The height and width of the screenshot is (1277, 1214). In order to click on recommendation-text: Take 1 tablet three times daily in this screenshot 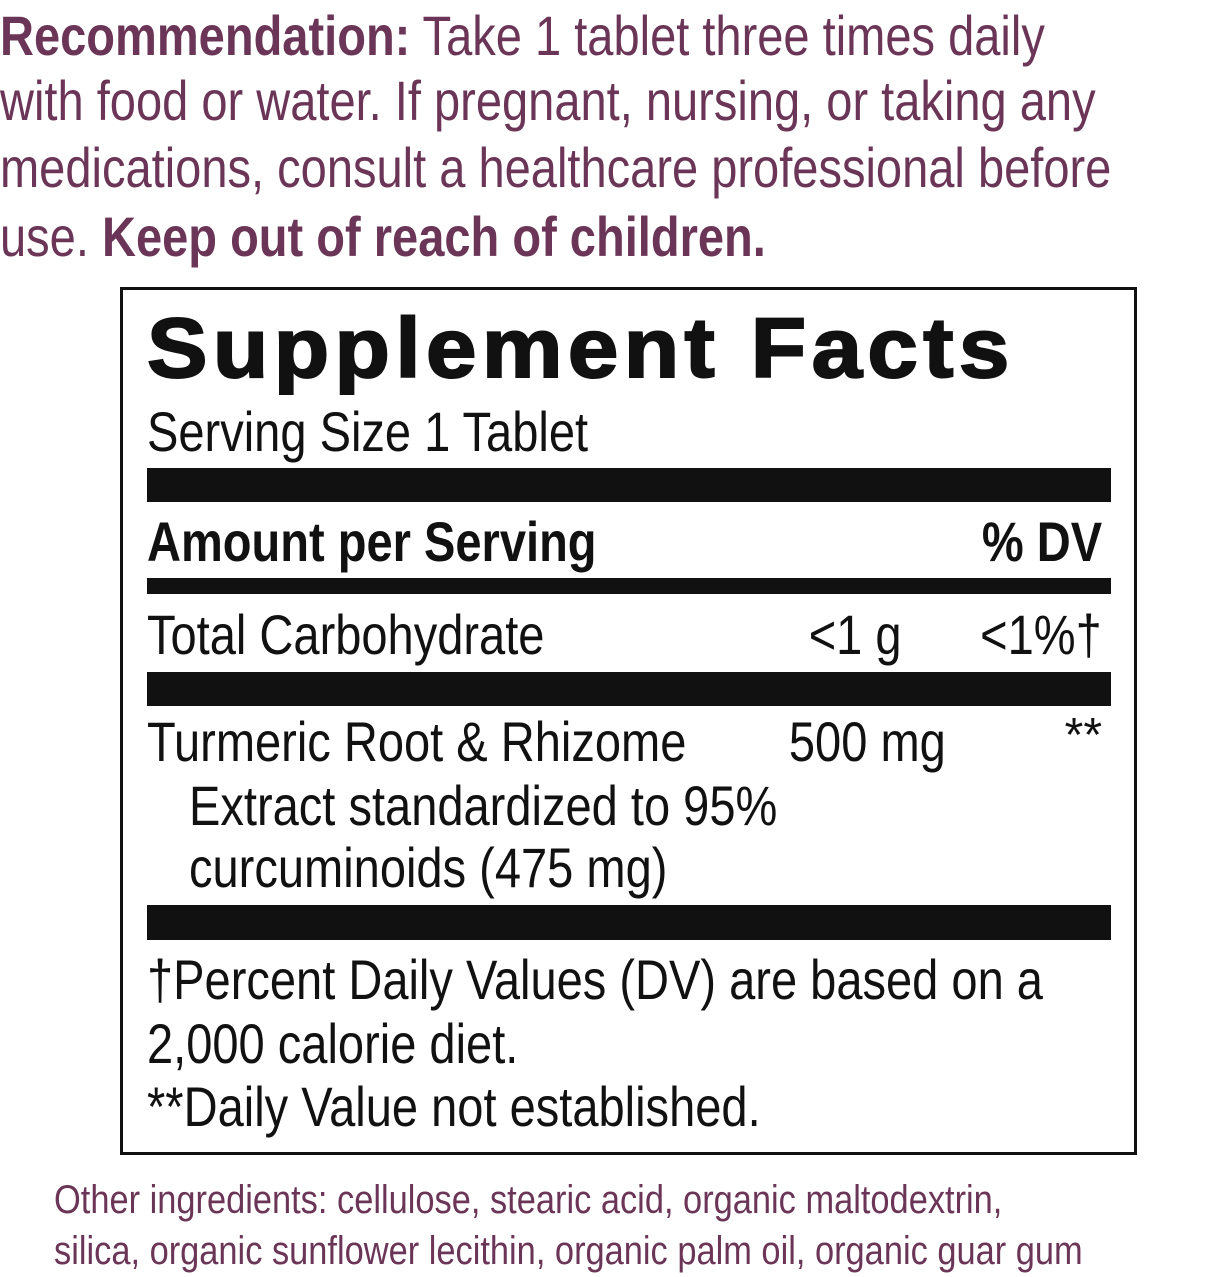, I will do `click(727, 35)`.